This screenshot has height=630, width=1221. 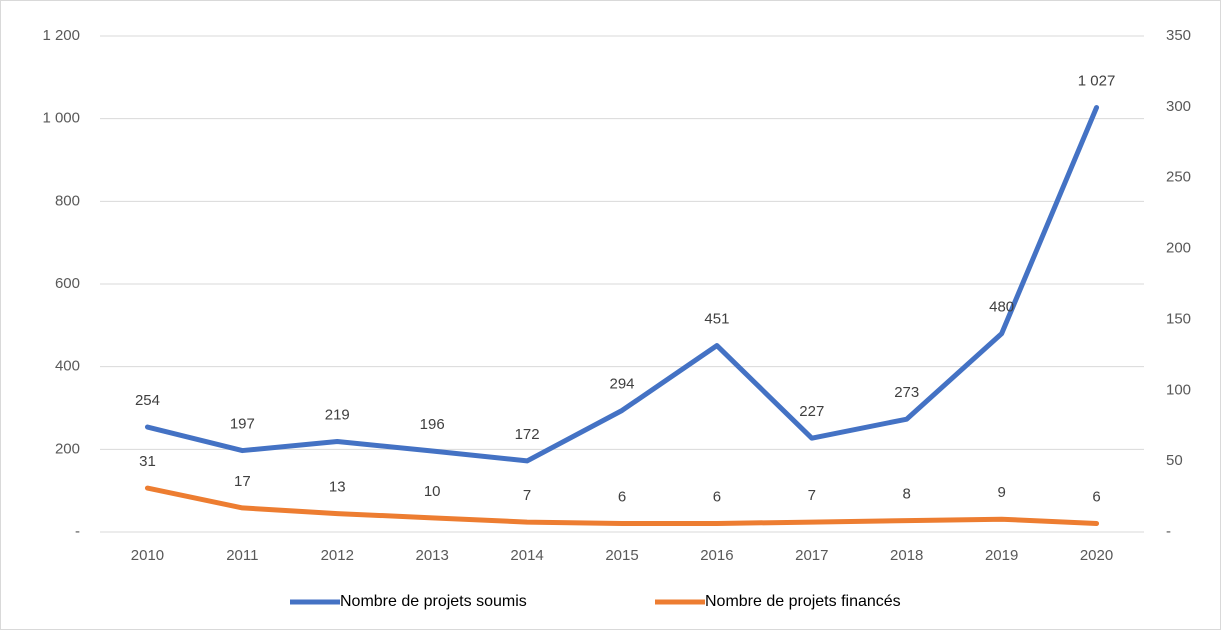 What do you see at coordinates (811, 411) in the screenshot?
I see `data-label: 227` at bounding box center [811, 411].